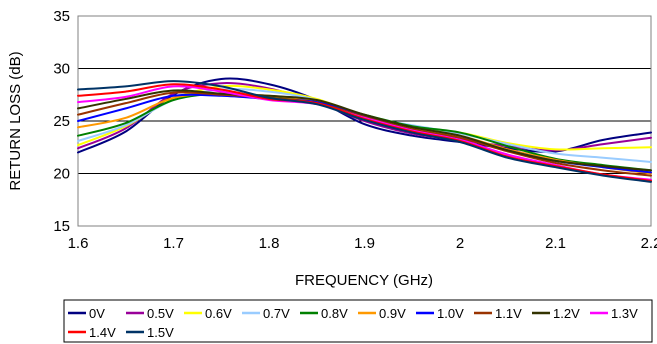  What do you see at coordinates (218, 313) in the screenshot?
I see `legend-label: 0.6V` at bounding box center [218, 313].